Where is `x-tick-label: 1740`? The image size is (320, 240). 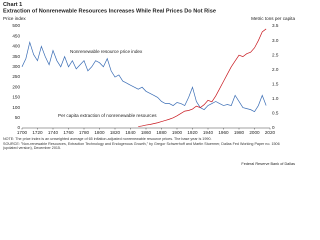 x-tick-label: 1740 is located at coordinates (53, 132).